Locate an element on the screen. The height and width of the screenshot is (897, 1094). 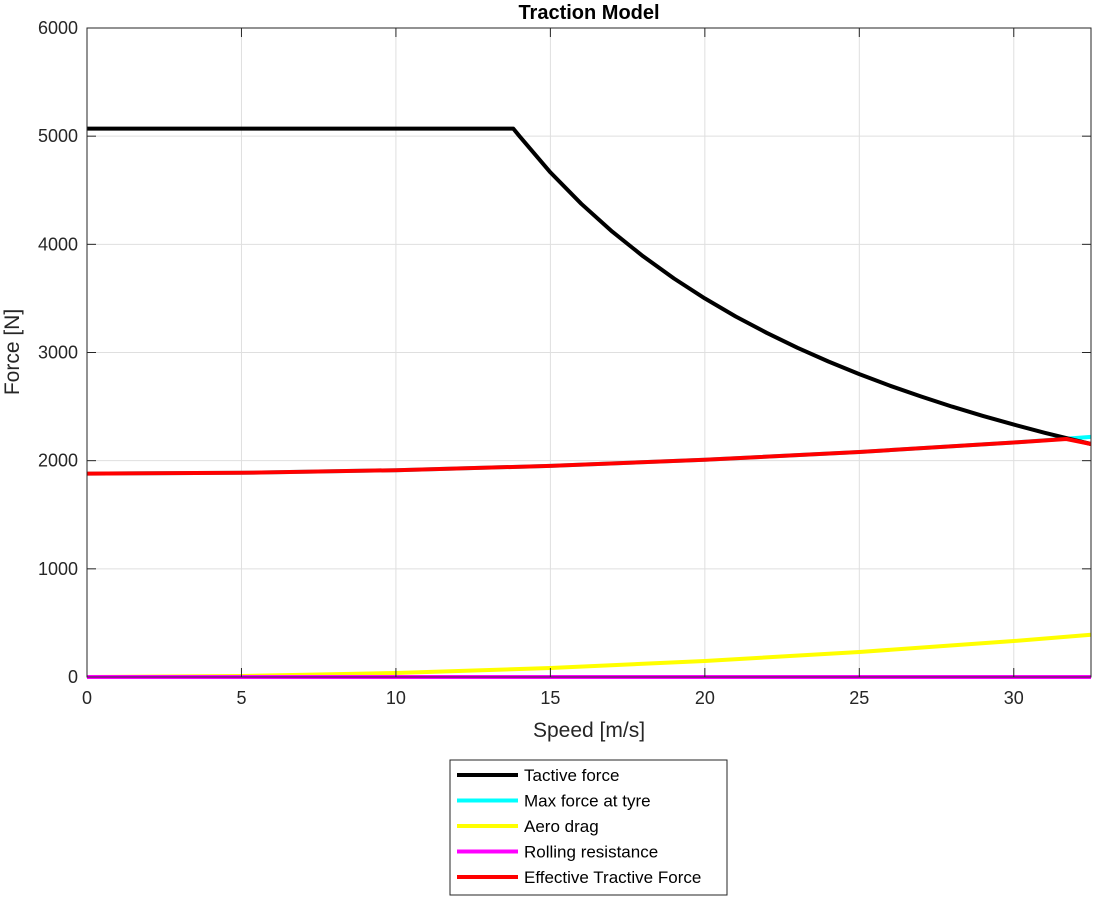
y-tick-label: 5000 is located at coordinates (58, 136).